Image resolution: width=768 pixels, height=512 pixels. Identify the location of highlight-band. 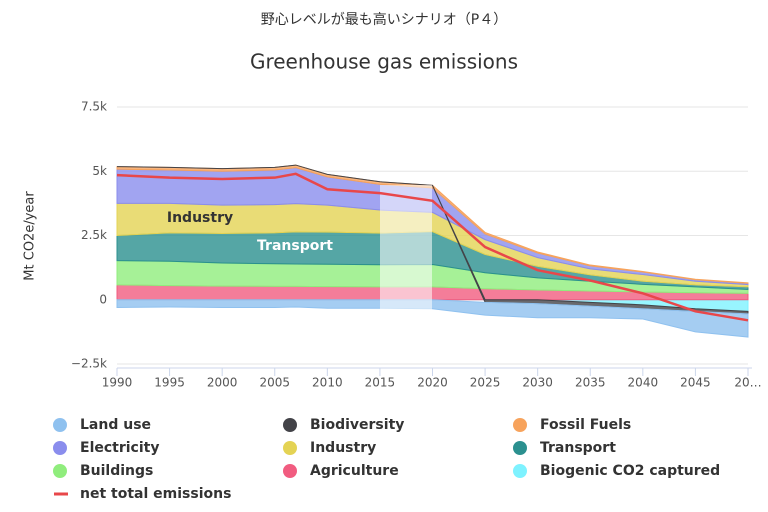
(406, 248).